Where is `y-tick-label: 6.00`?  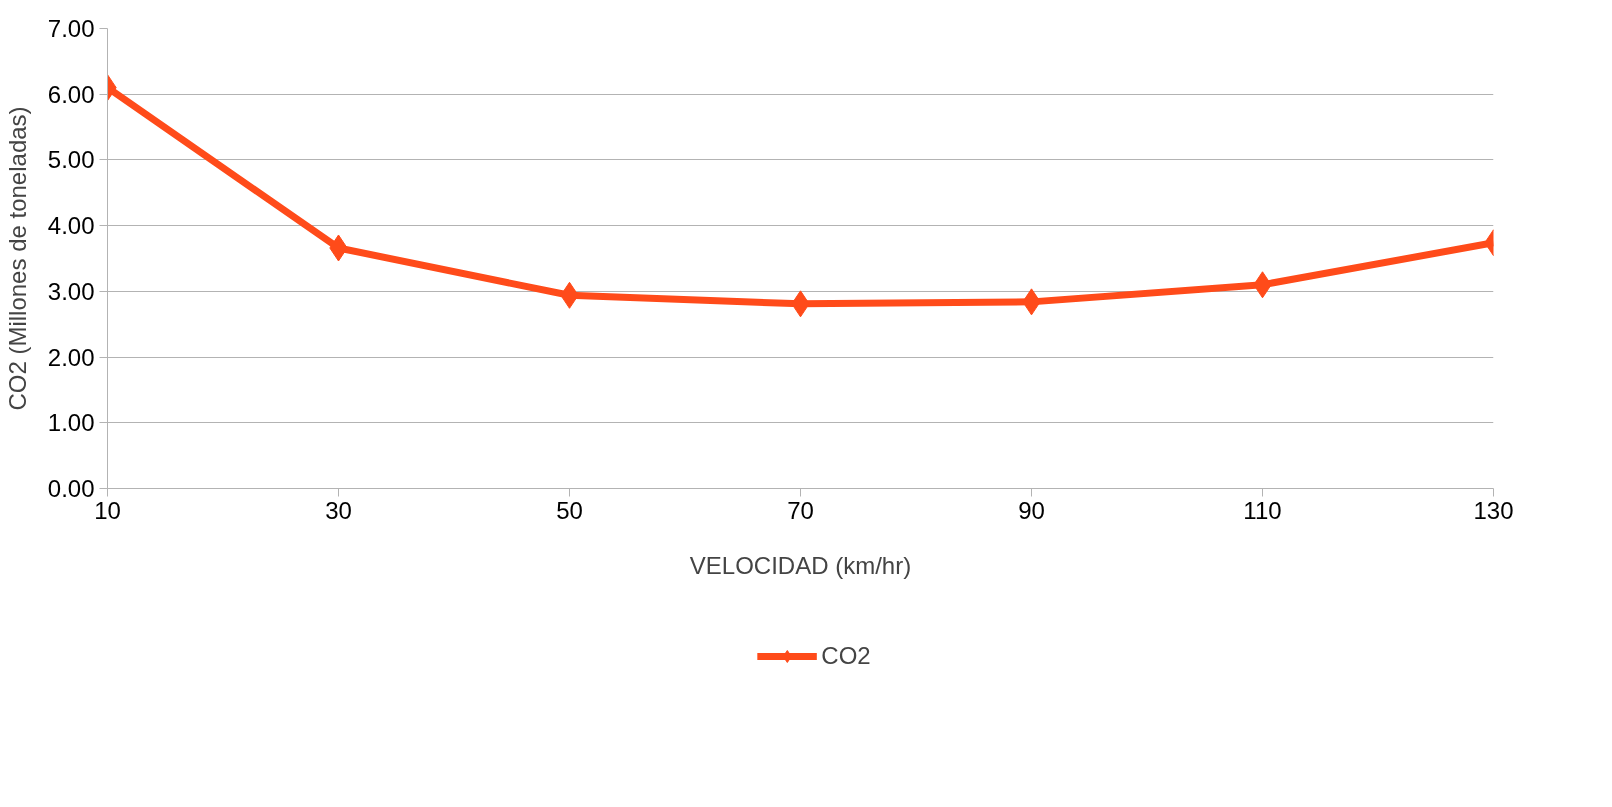
y-tick-label: 6.00 is located at coordinates (71, 94).